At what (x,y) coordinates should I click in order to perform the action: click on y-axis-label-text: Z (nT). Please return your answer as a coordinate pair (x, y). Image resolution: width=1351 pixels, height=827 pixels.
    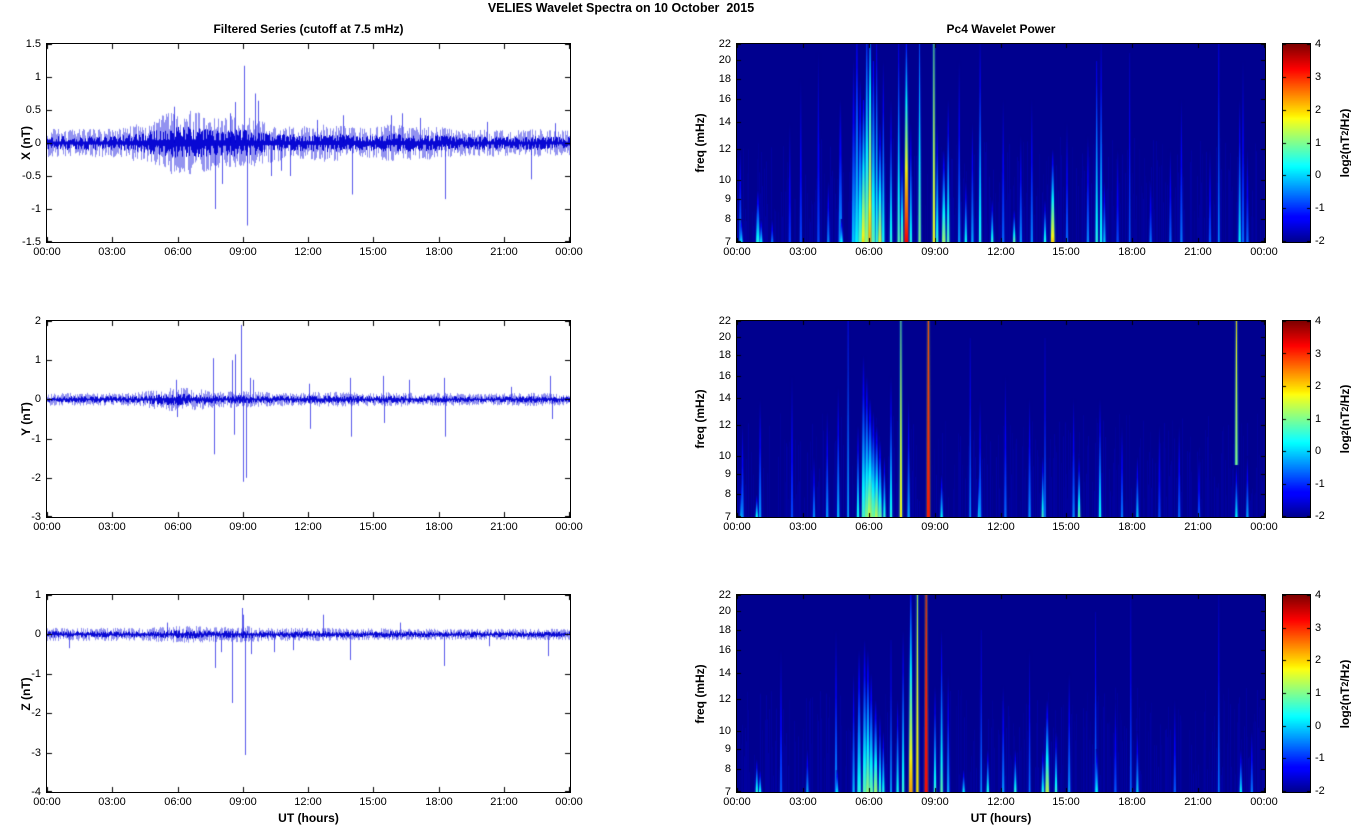
    Looking at the image, I should click on (26, 693).